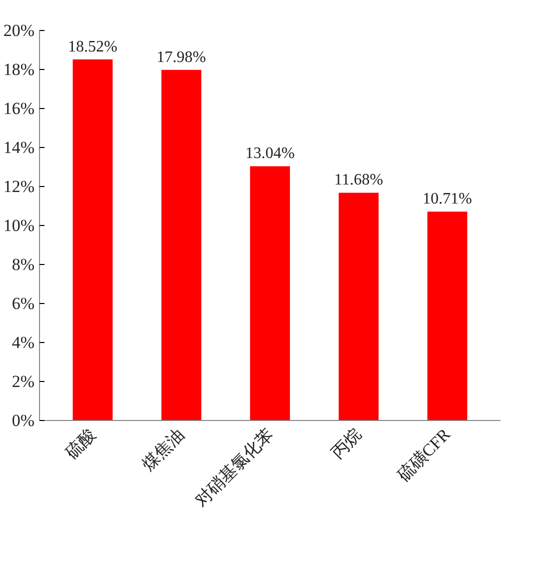 This screenshot has width=542, height=571. Describe the element at coordinates (19, 147) in the screenshot. I see `y-tick-label: 14%` at that location.